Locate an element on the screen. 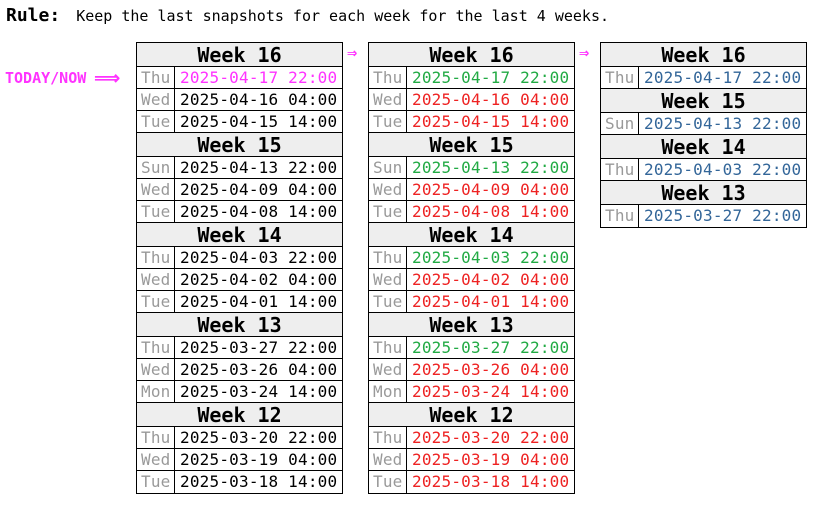  week-header: Week 12 is located at coordinates (471, 415).